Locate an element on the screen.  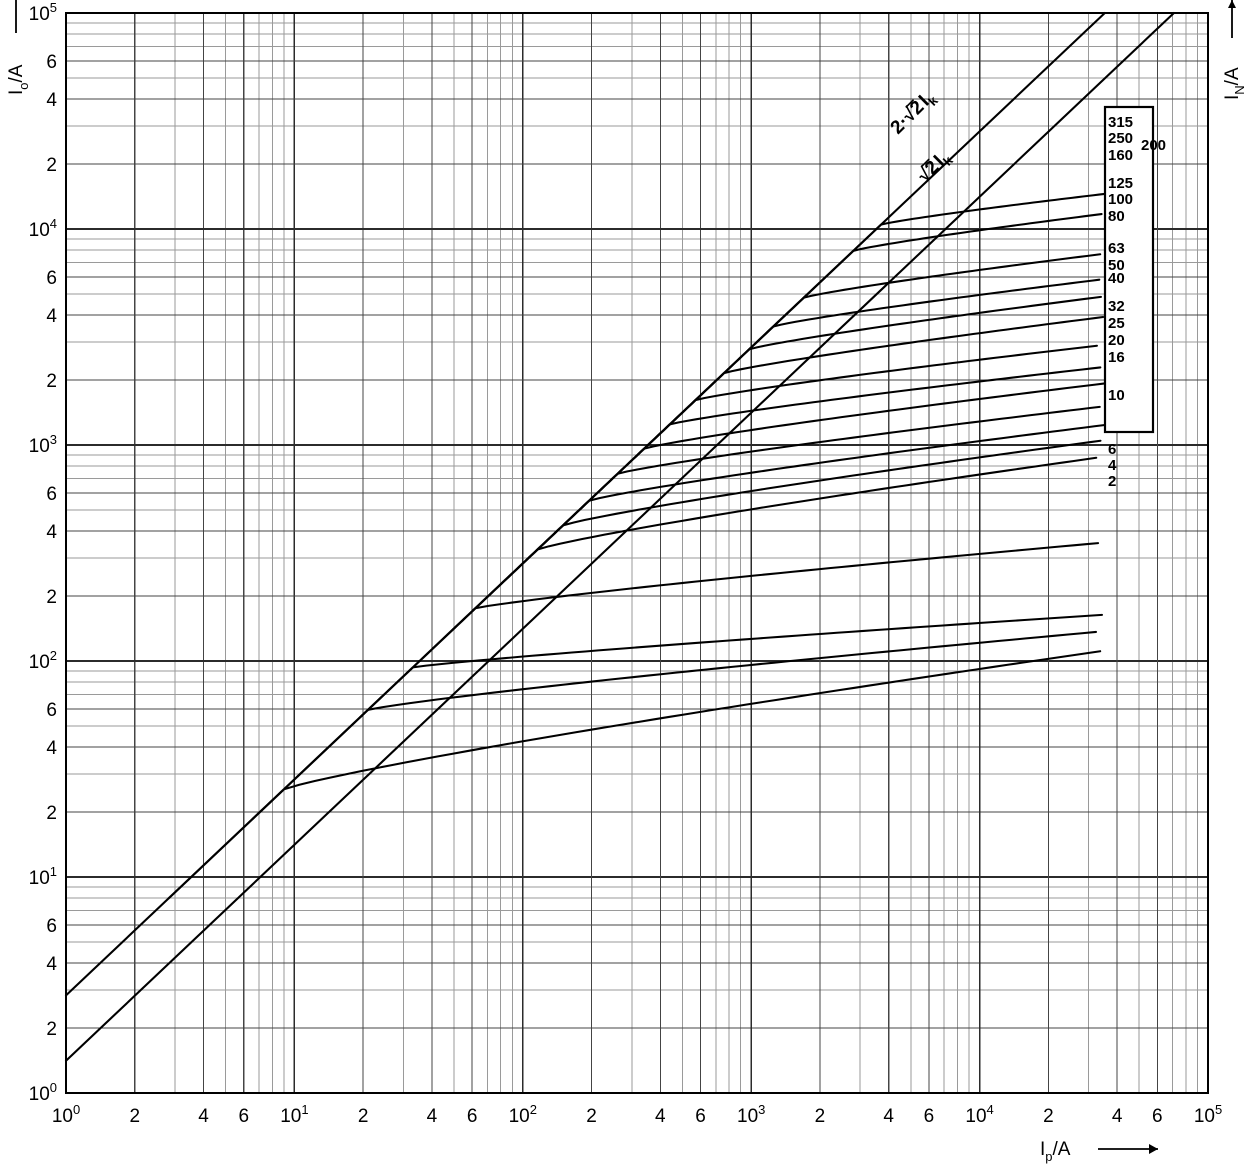
legend-entry-4: 4 is located at coordinates (1112, 465).